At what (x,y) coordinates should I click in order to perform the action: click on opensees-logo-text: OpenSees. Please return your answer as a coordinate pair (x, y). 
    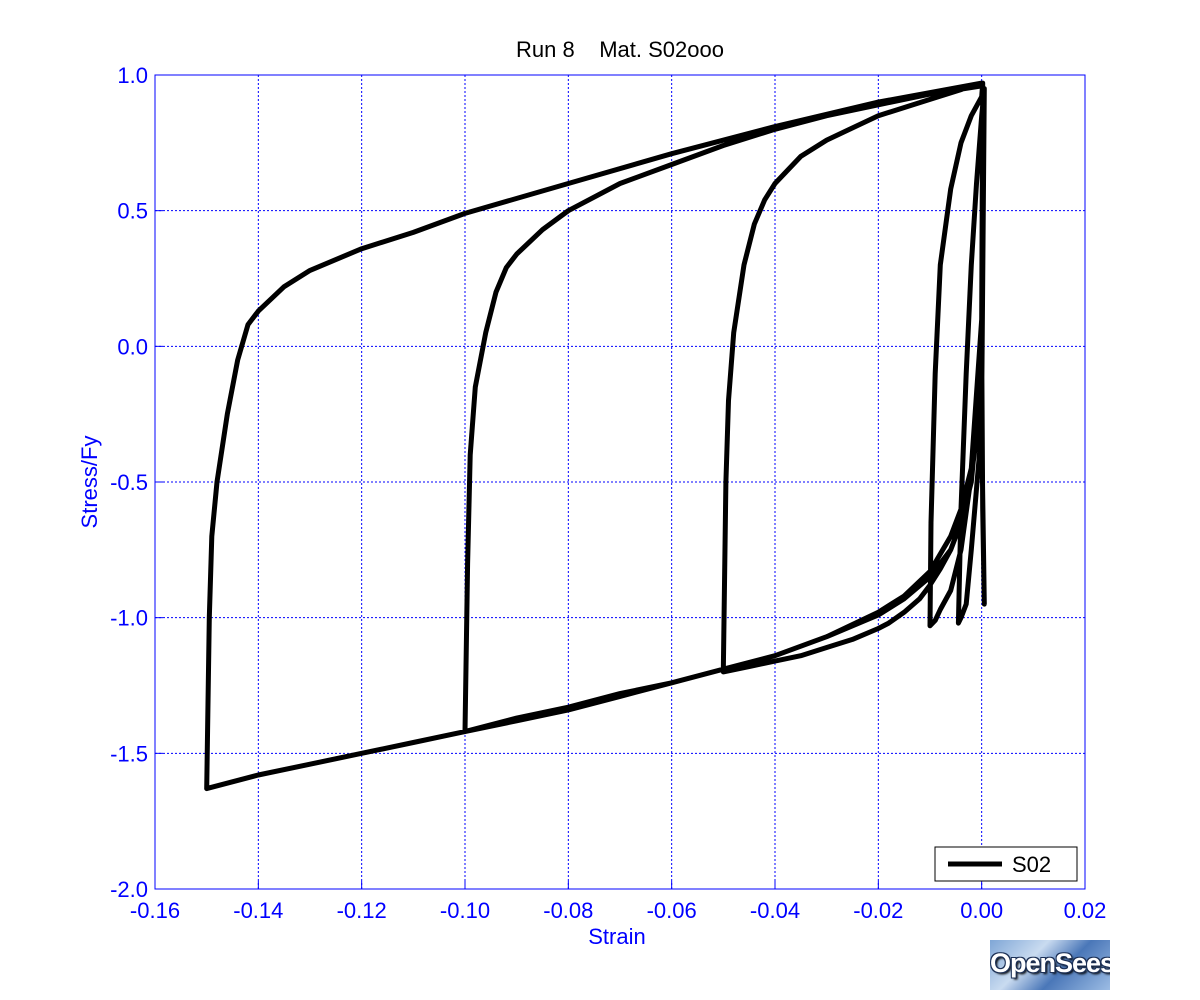
    Looking at the image, I should click on (1050, 963).